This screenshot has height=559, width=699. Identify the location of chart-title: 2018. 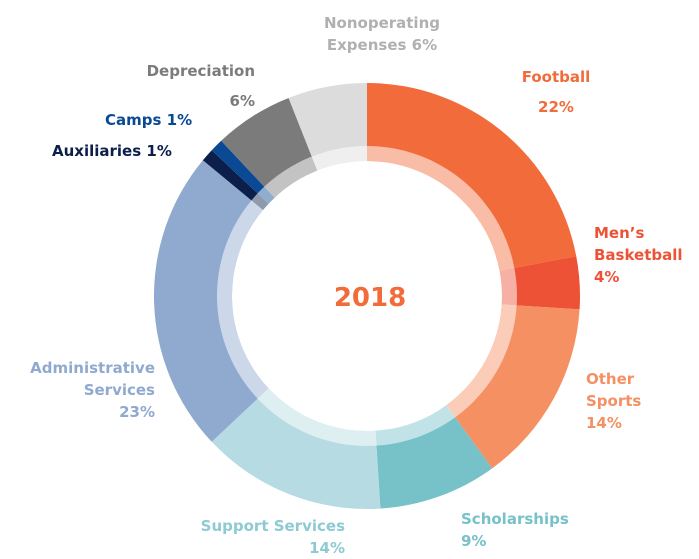
(370, 298).